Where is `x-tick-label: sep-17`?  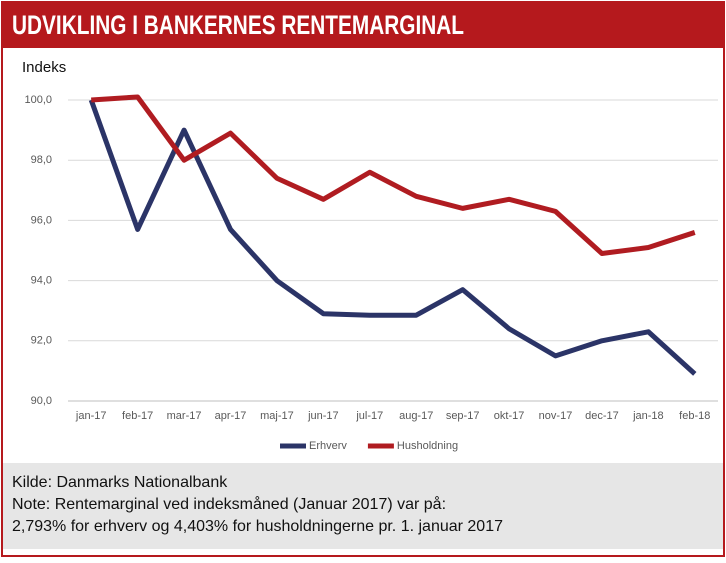
x-tick-label: sep-17 is located at coordinates (463, 416).